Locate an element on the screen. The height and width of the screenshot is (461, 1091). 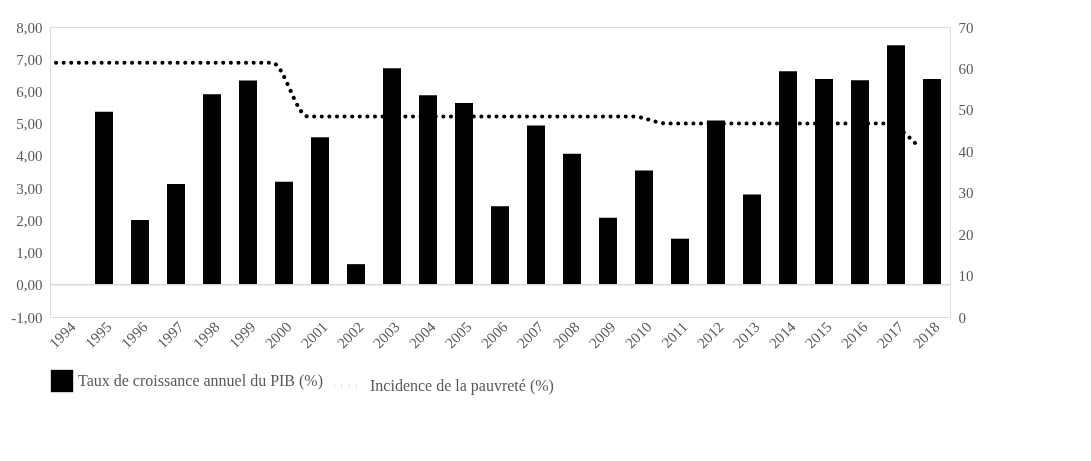
y-tick-label: 1,00 is located at coordinates (29, 253).